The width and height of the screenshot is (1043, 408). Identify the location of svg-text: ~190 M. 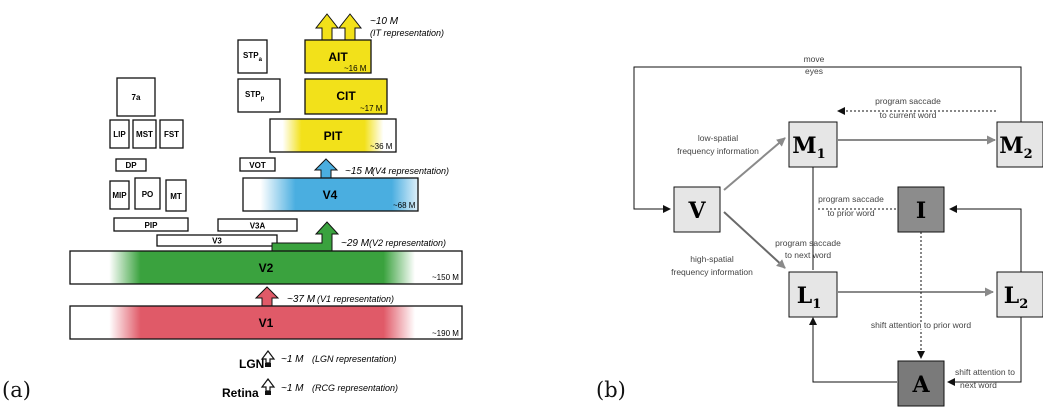
(445, 333).